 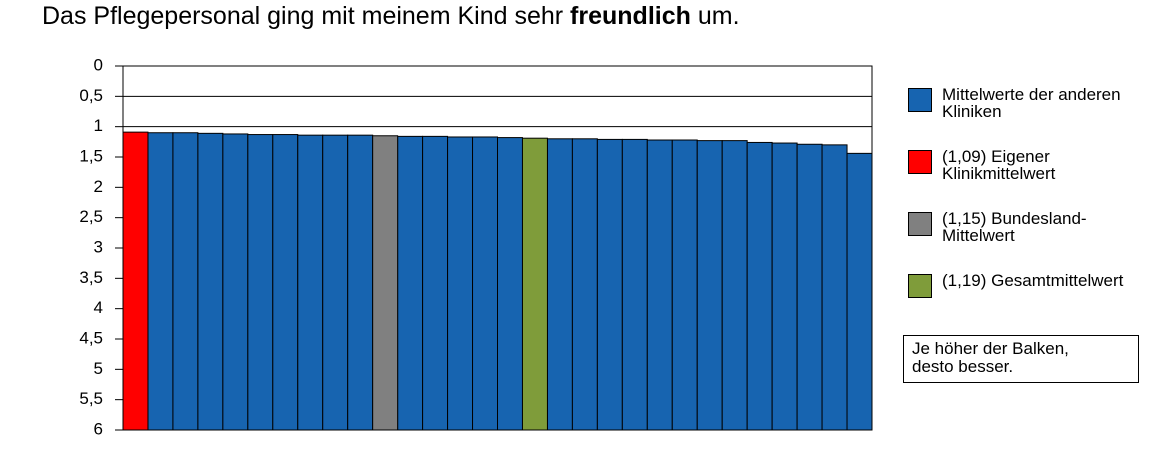 What do you see at coordinates (91, 337) in the screenshot?
I see `y-tick-label: 4,5` at bounding box center [91, 337].